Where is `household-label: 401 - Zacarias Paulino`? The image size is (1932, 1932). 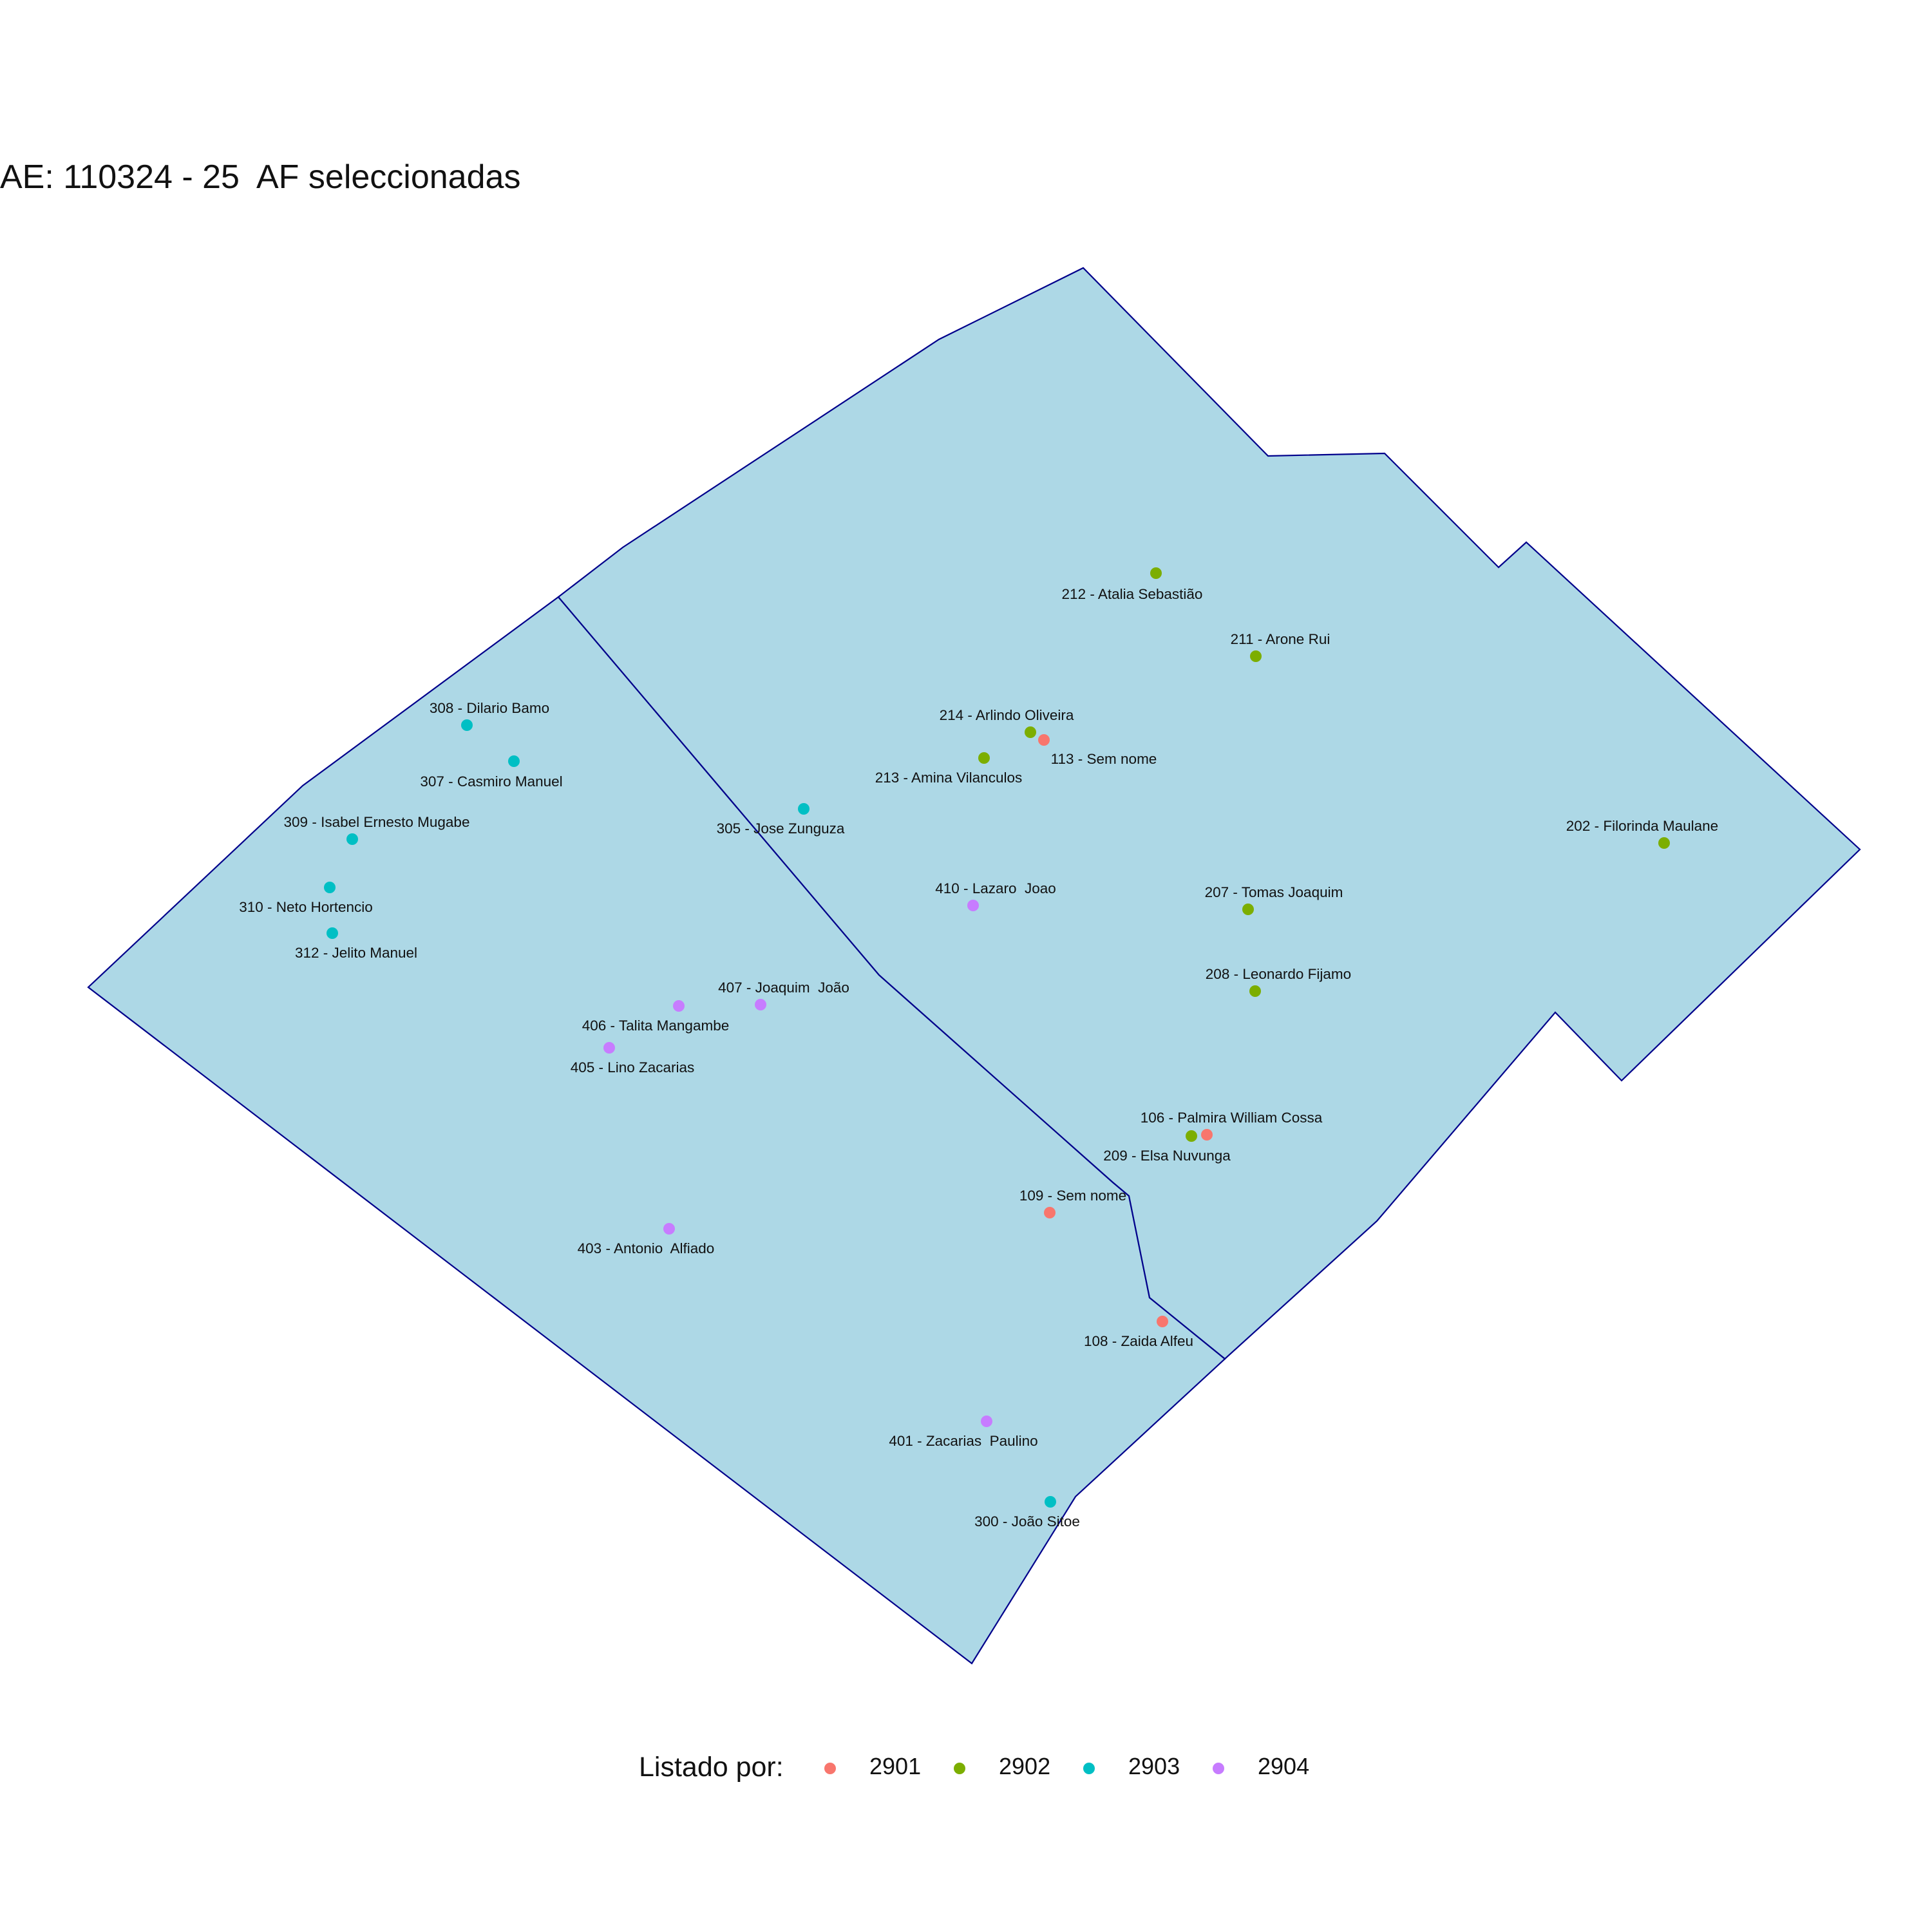 household-label: 401 - Zacarias Paulino is located at coordinates (963, 1441).